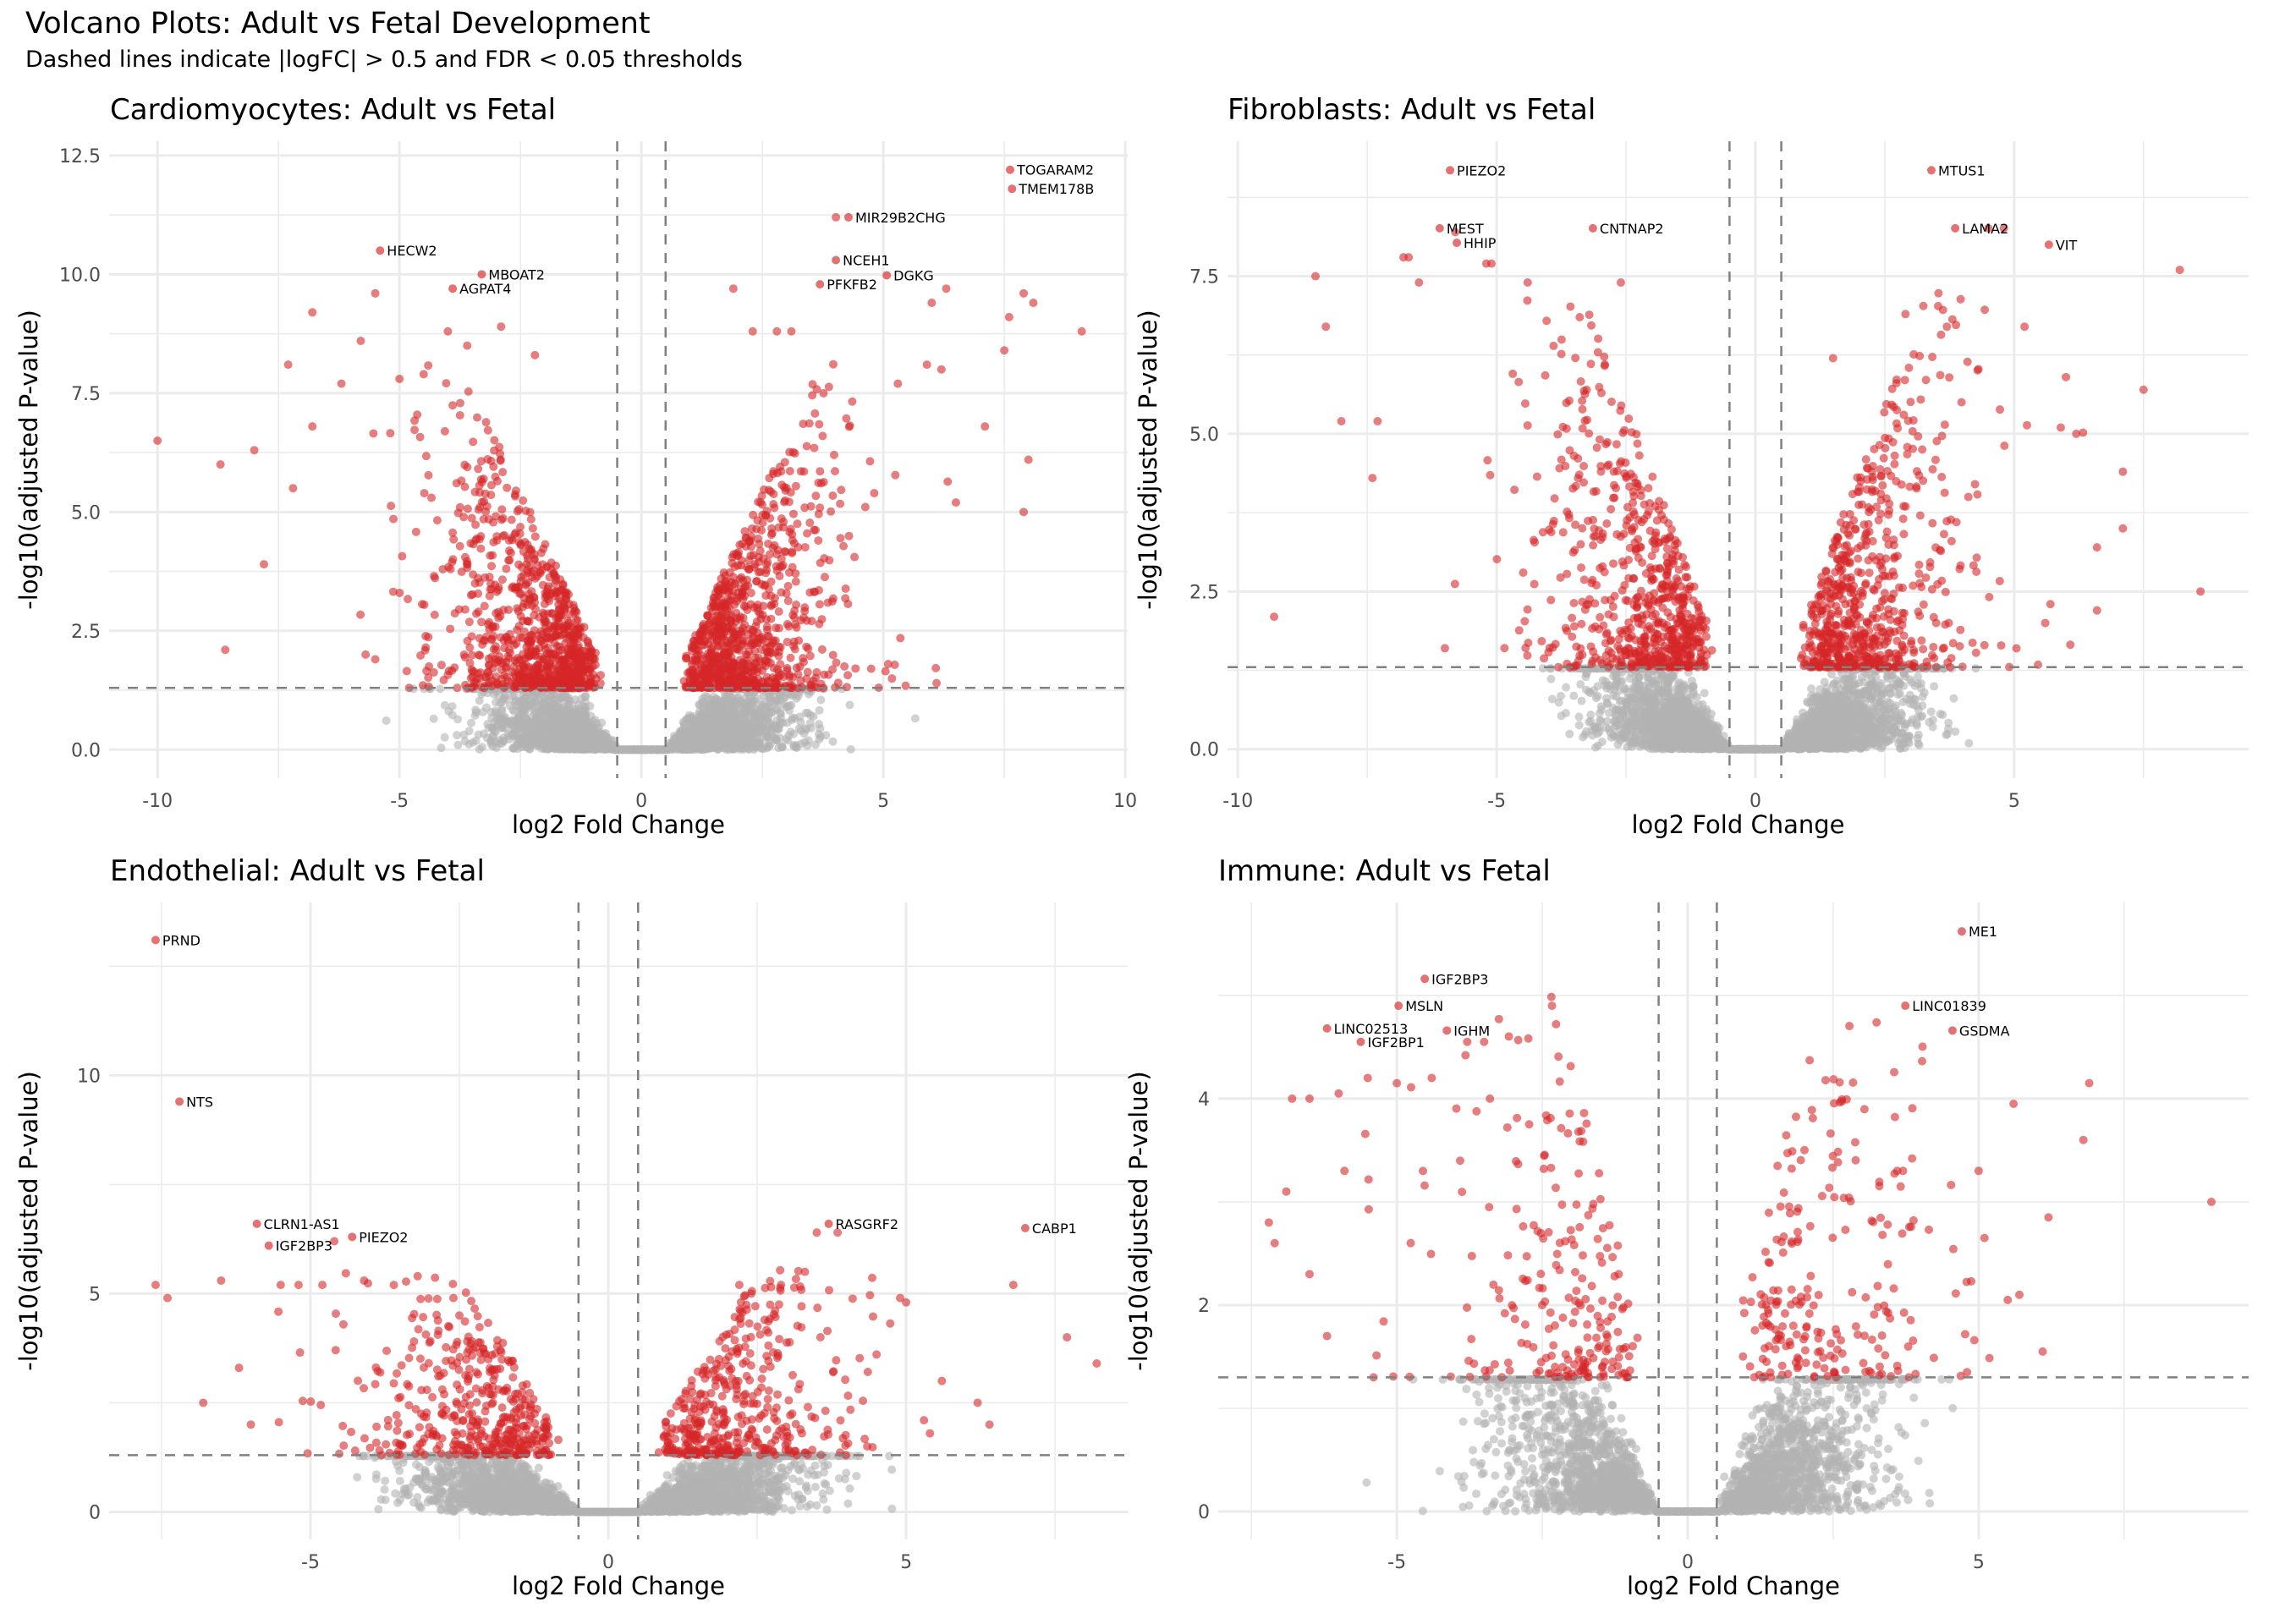  Describe the element at coordinates (412, 251) in the screenshot. I see `gene-label: HECW2` at that location.